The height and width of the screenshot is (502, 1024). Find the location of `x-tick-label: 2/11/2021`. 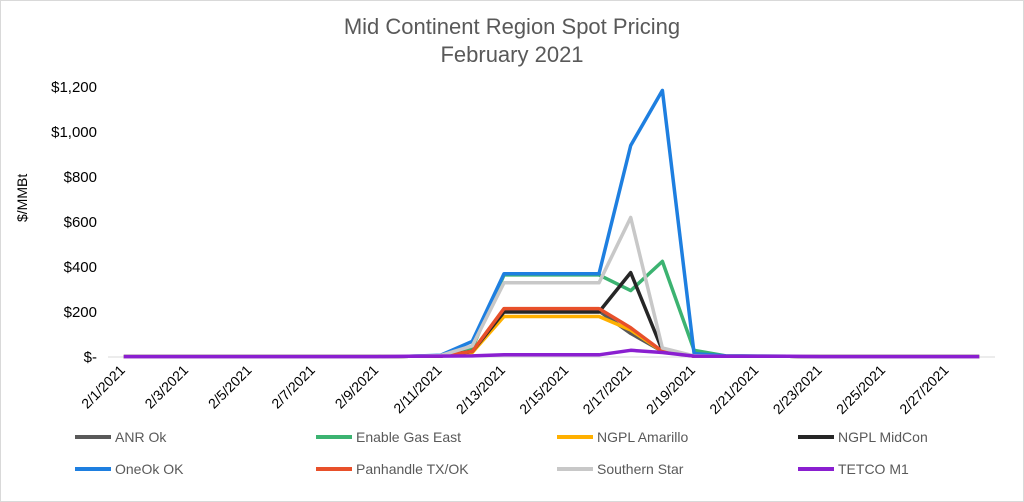

x-tick-label: 2/11/2021 is located at coordinates (417, 389).